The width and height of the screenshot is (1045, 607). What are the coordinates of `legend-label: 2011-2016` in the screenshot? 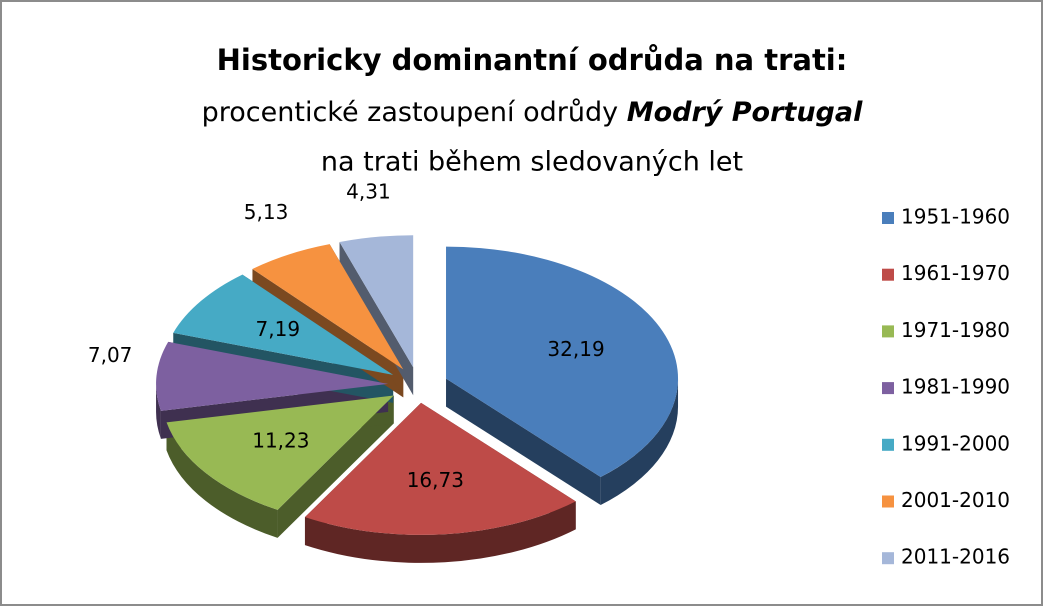 It's located at (955, 557).